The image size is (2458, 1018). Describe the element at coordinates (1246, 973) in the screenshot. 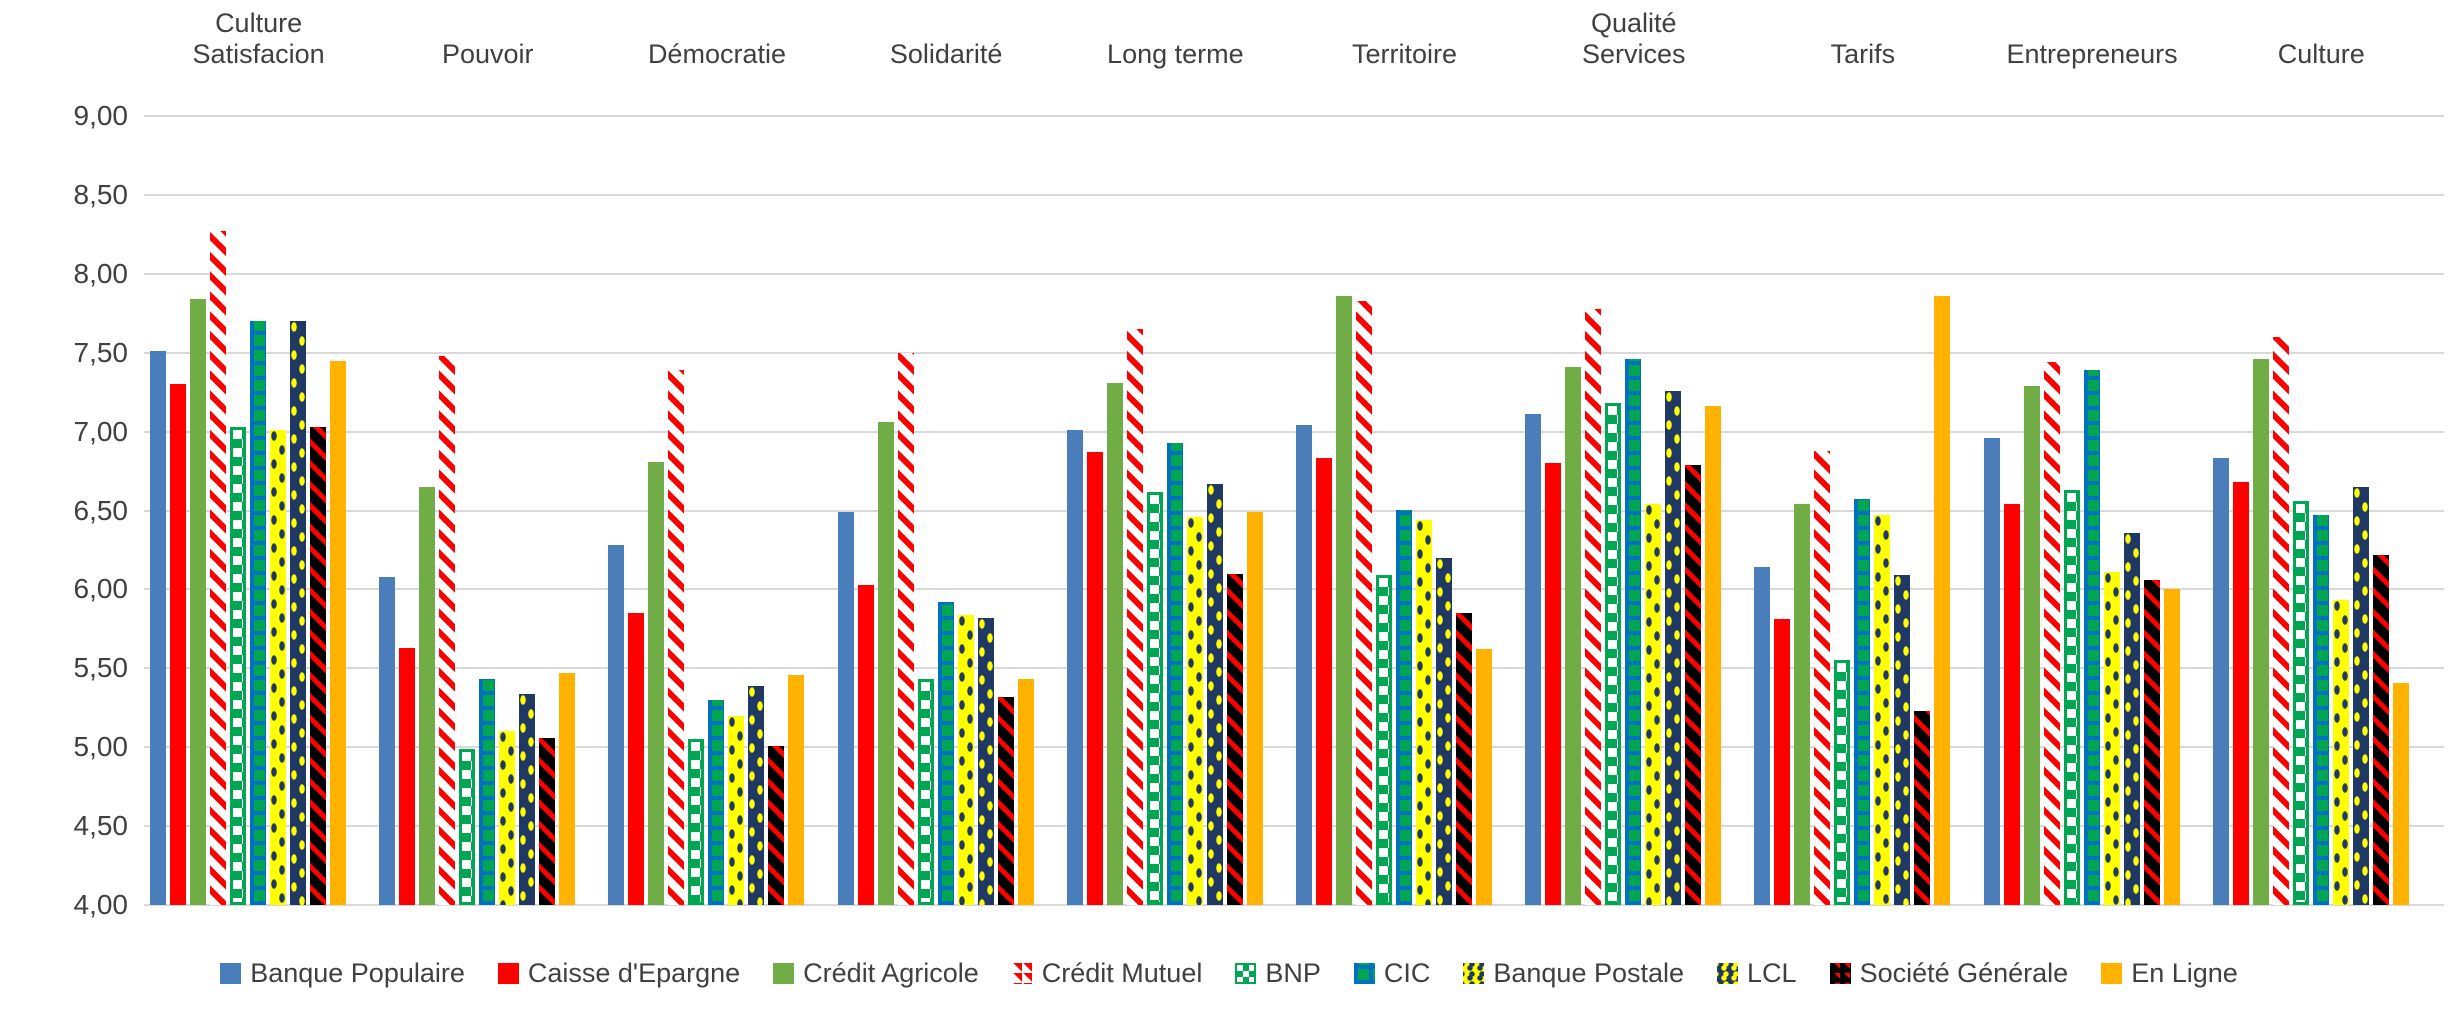

I see `legend-marker-bnp` at that location.